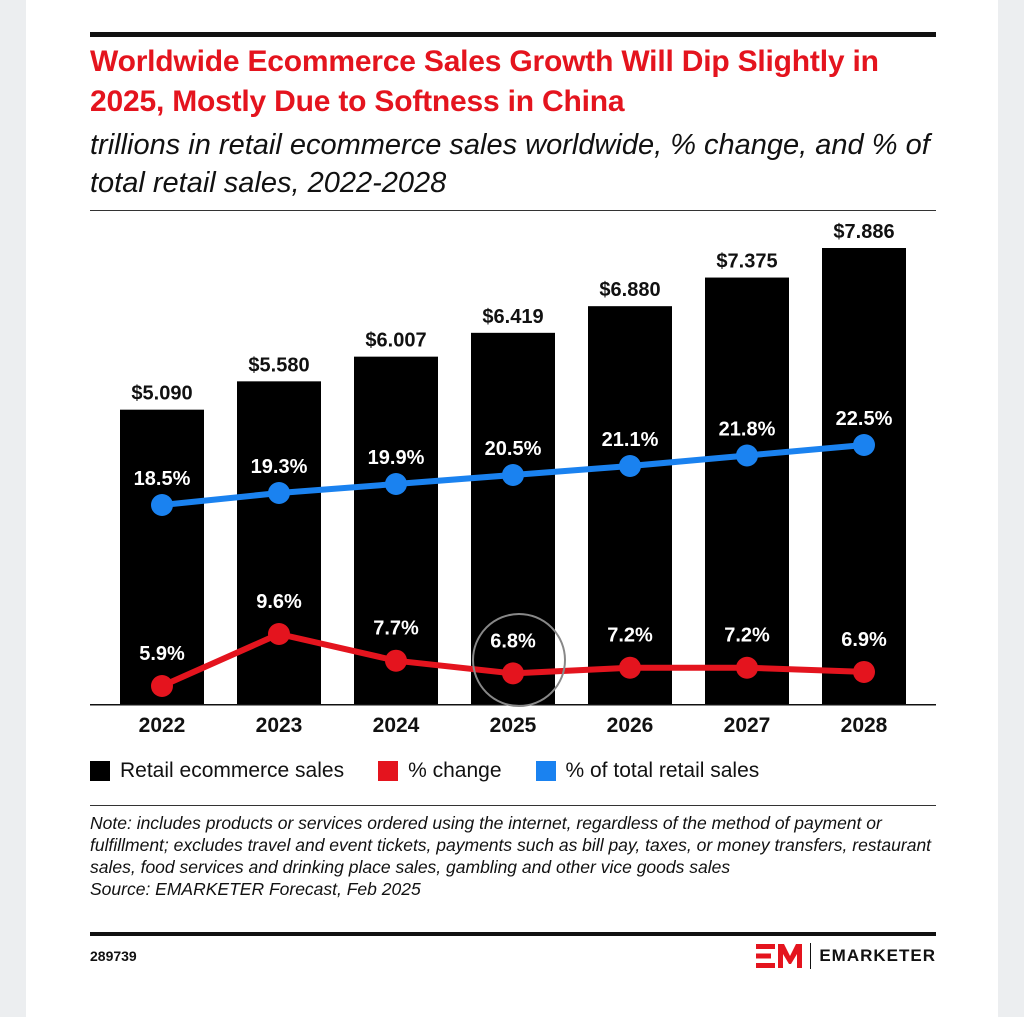  I want to click on bar-2028, so click(864, 476).